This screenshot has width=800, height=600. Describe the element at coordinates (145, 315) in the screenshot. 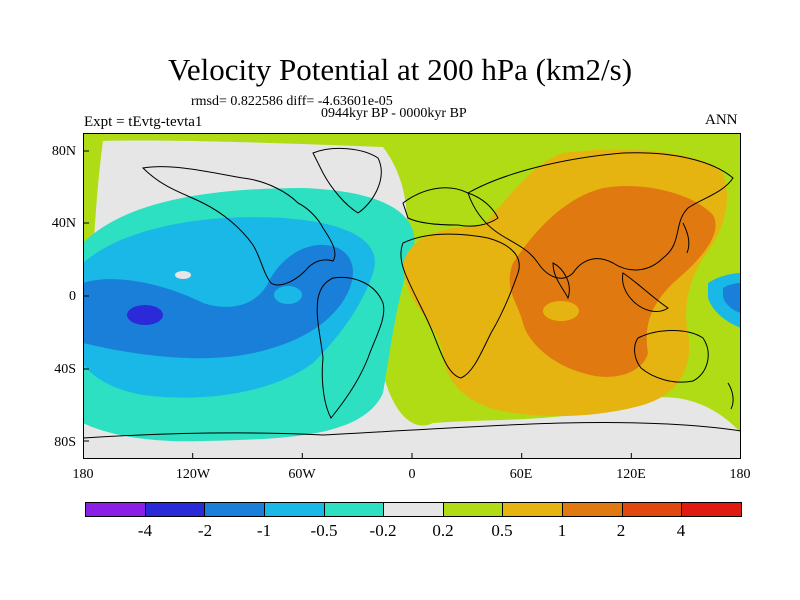

I see `negative-max-region` at that location.